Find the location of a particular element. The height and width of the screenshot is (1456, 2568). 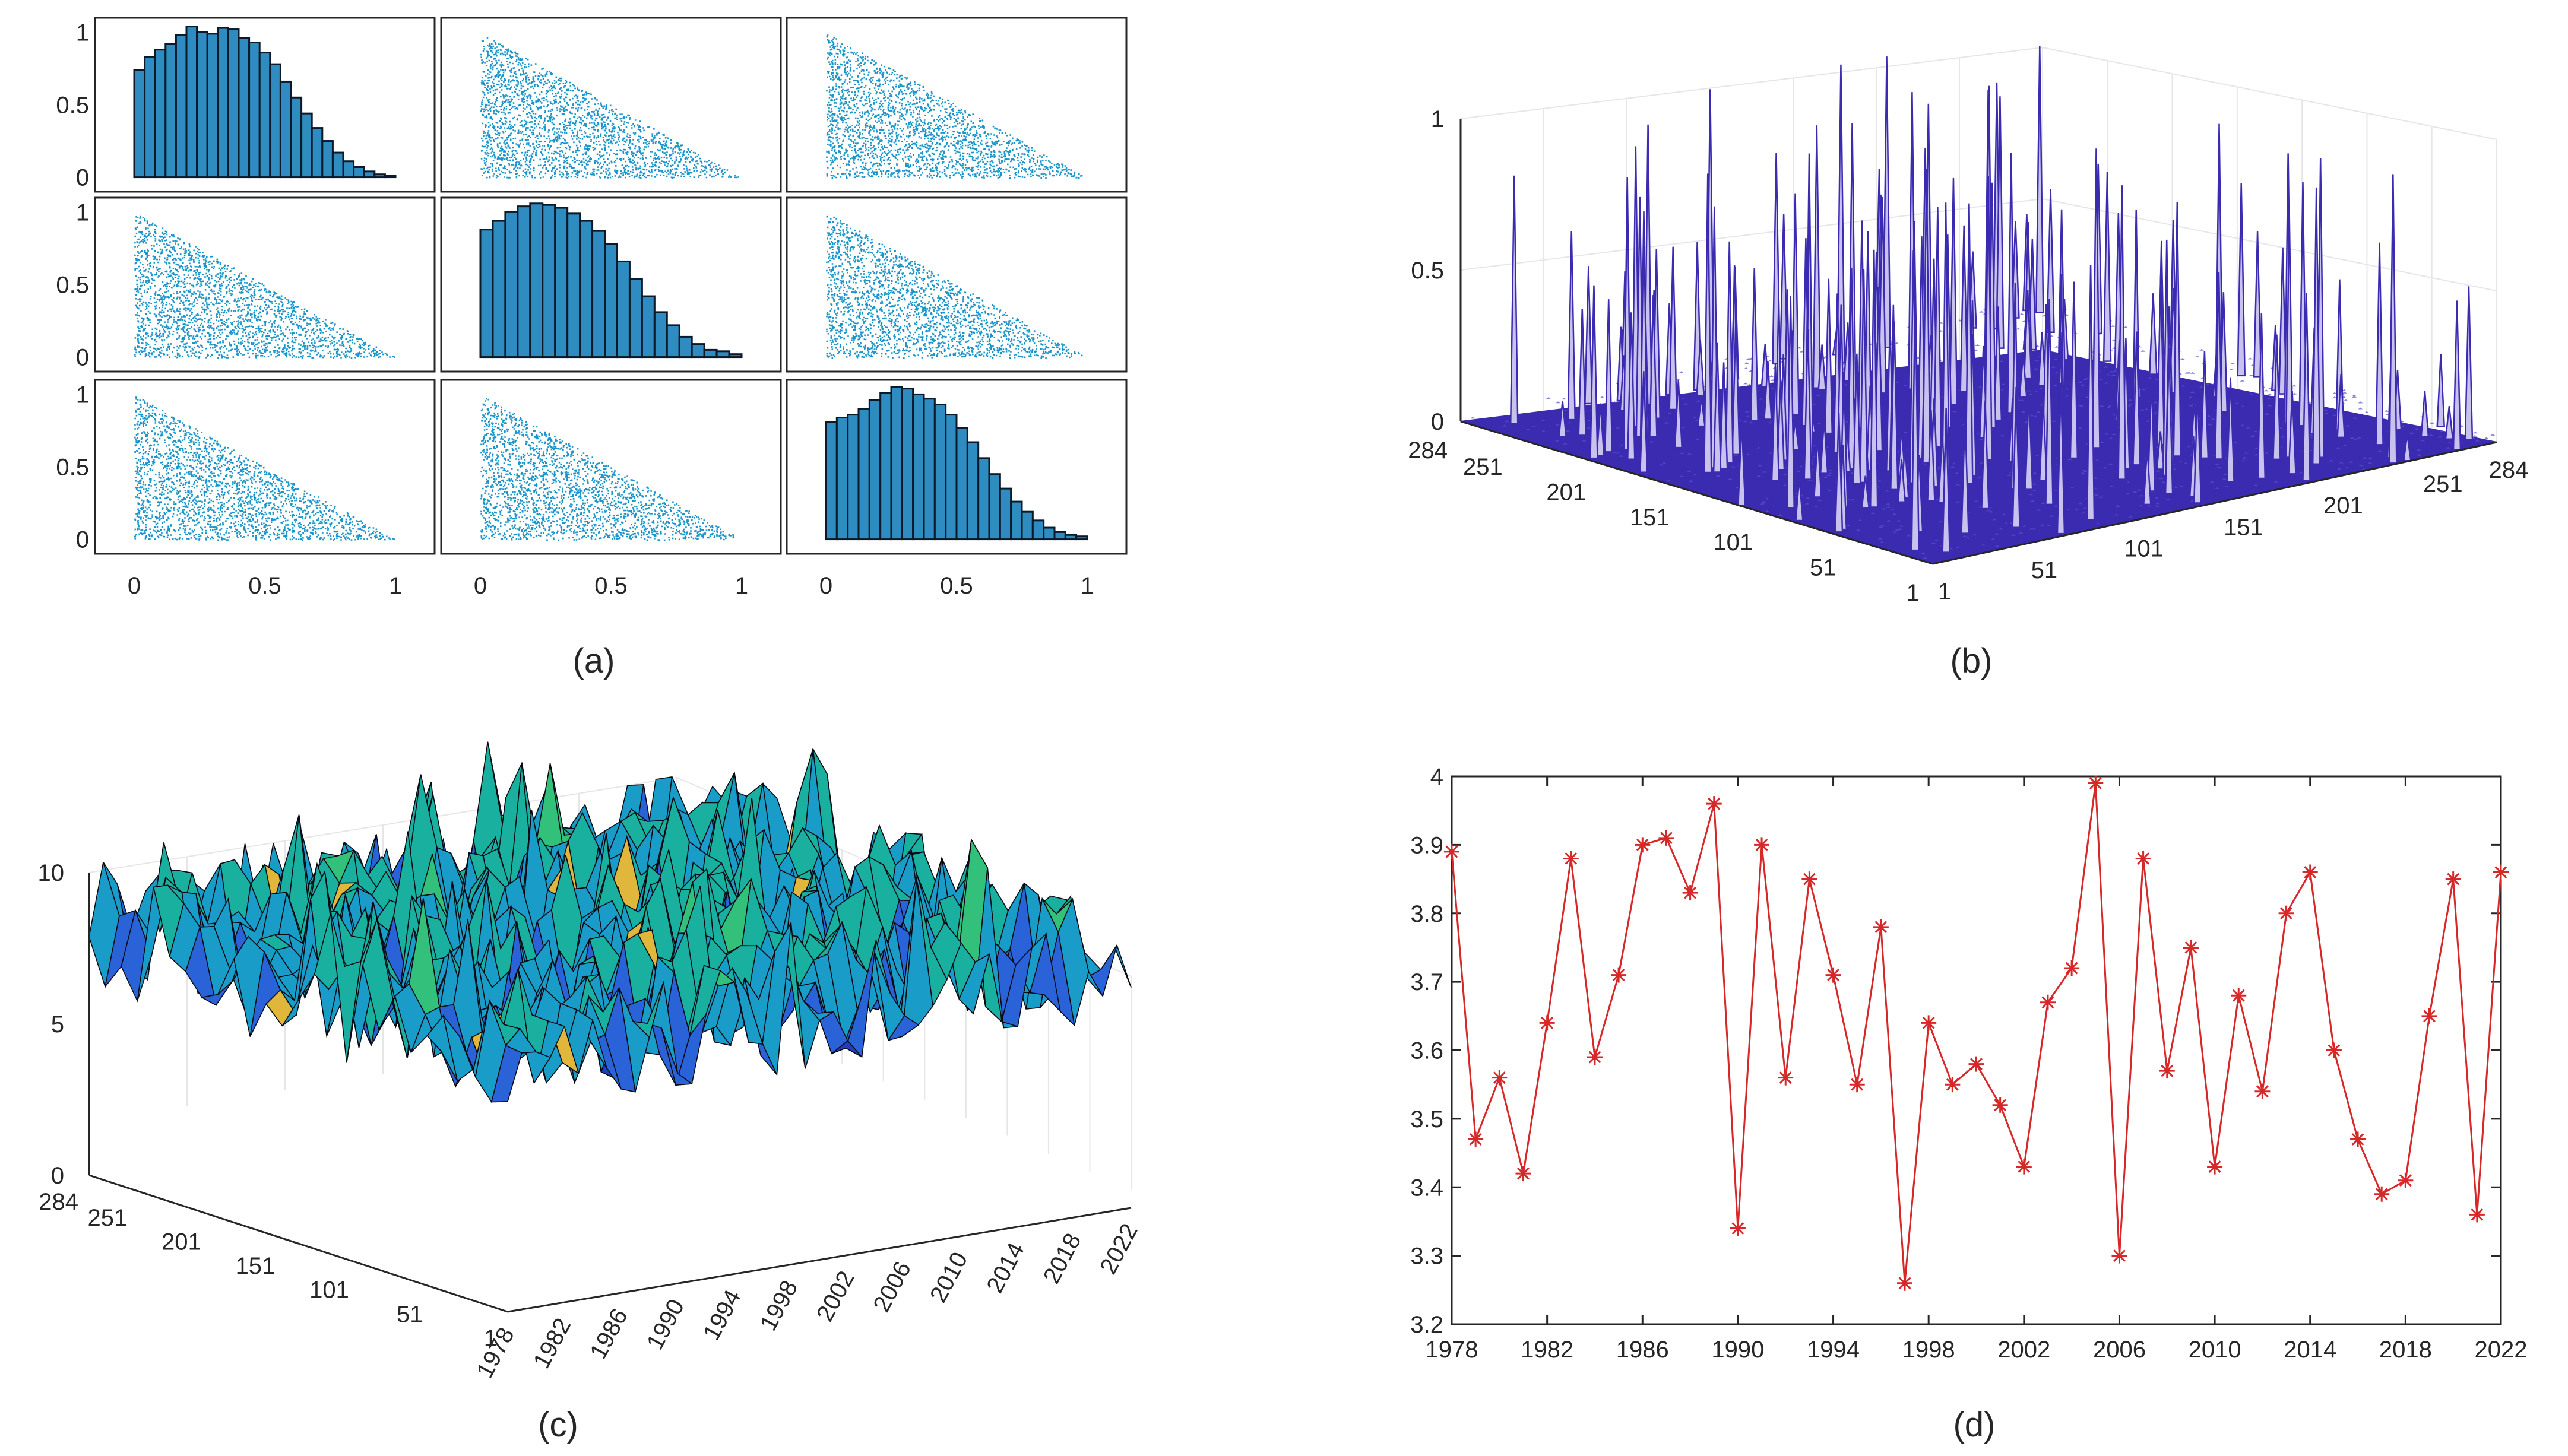

y-axis is located at coordinates (298, 1243).